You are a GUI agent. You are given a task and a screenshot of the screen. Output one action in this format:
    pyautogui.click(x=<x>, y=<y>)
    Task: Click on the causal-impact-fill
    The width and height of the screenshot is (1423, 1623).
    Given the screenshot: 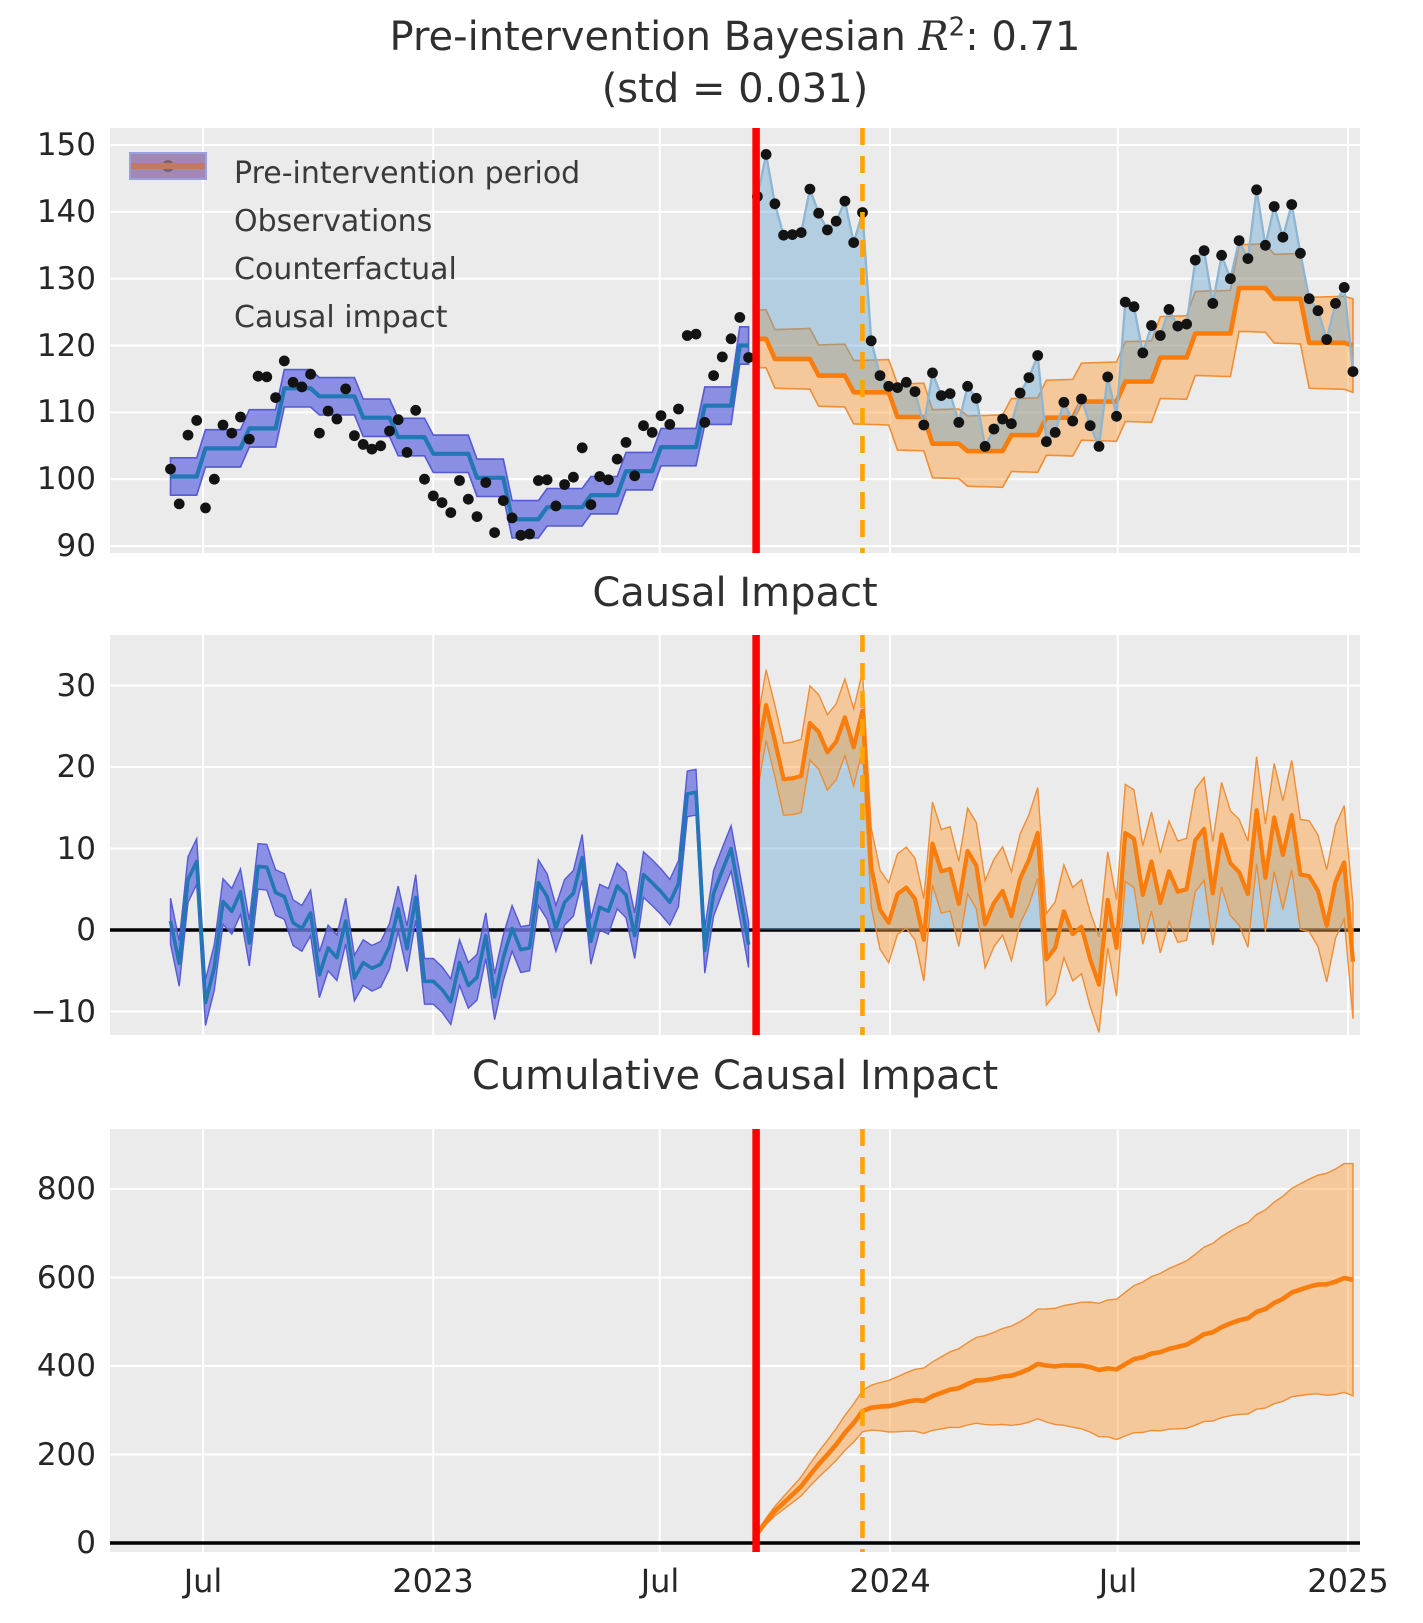 What is the action you would take?
    pyautogui.click(x=1055, y=303)
    